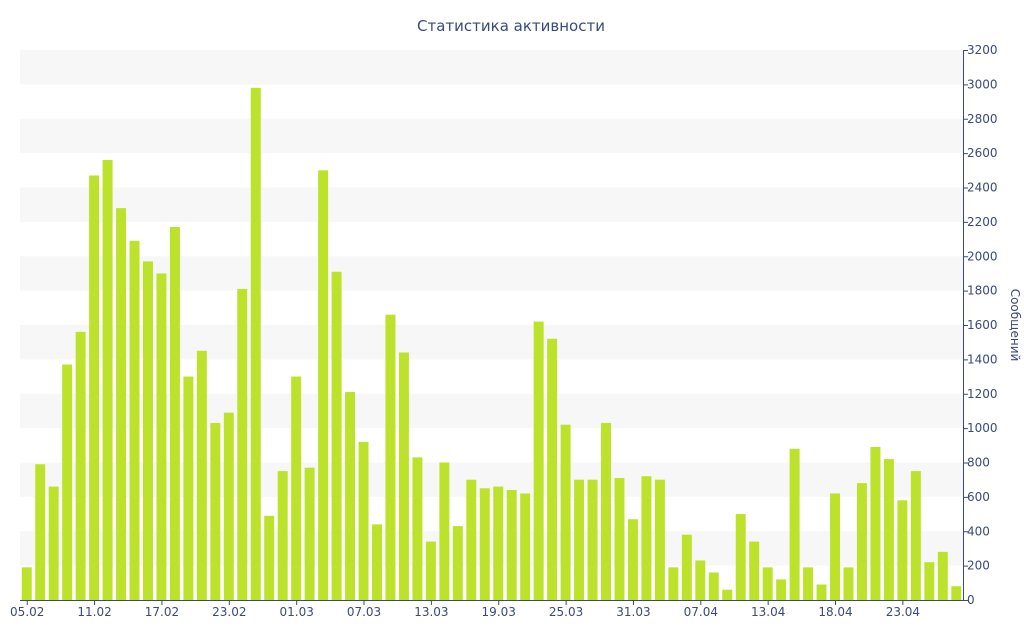 The image size is (1024, 640). I want to click on x-tick-label: 19.03, so click(499, 612).